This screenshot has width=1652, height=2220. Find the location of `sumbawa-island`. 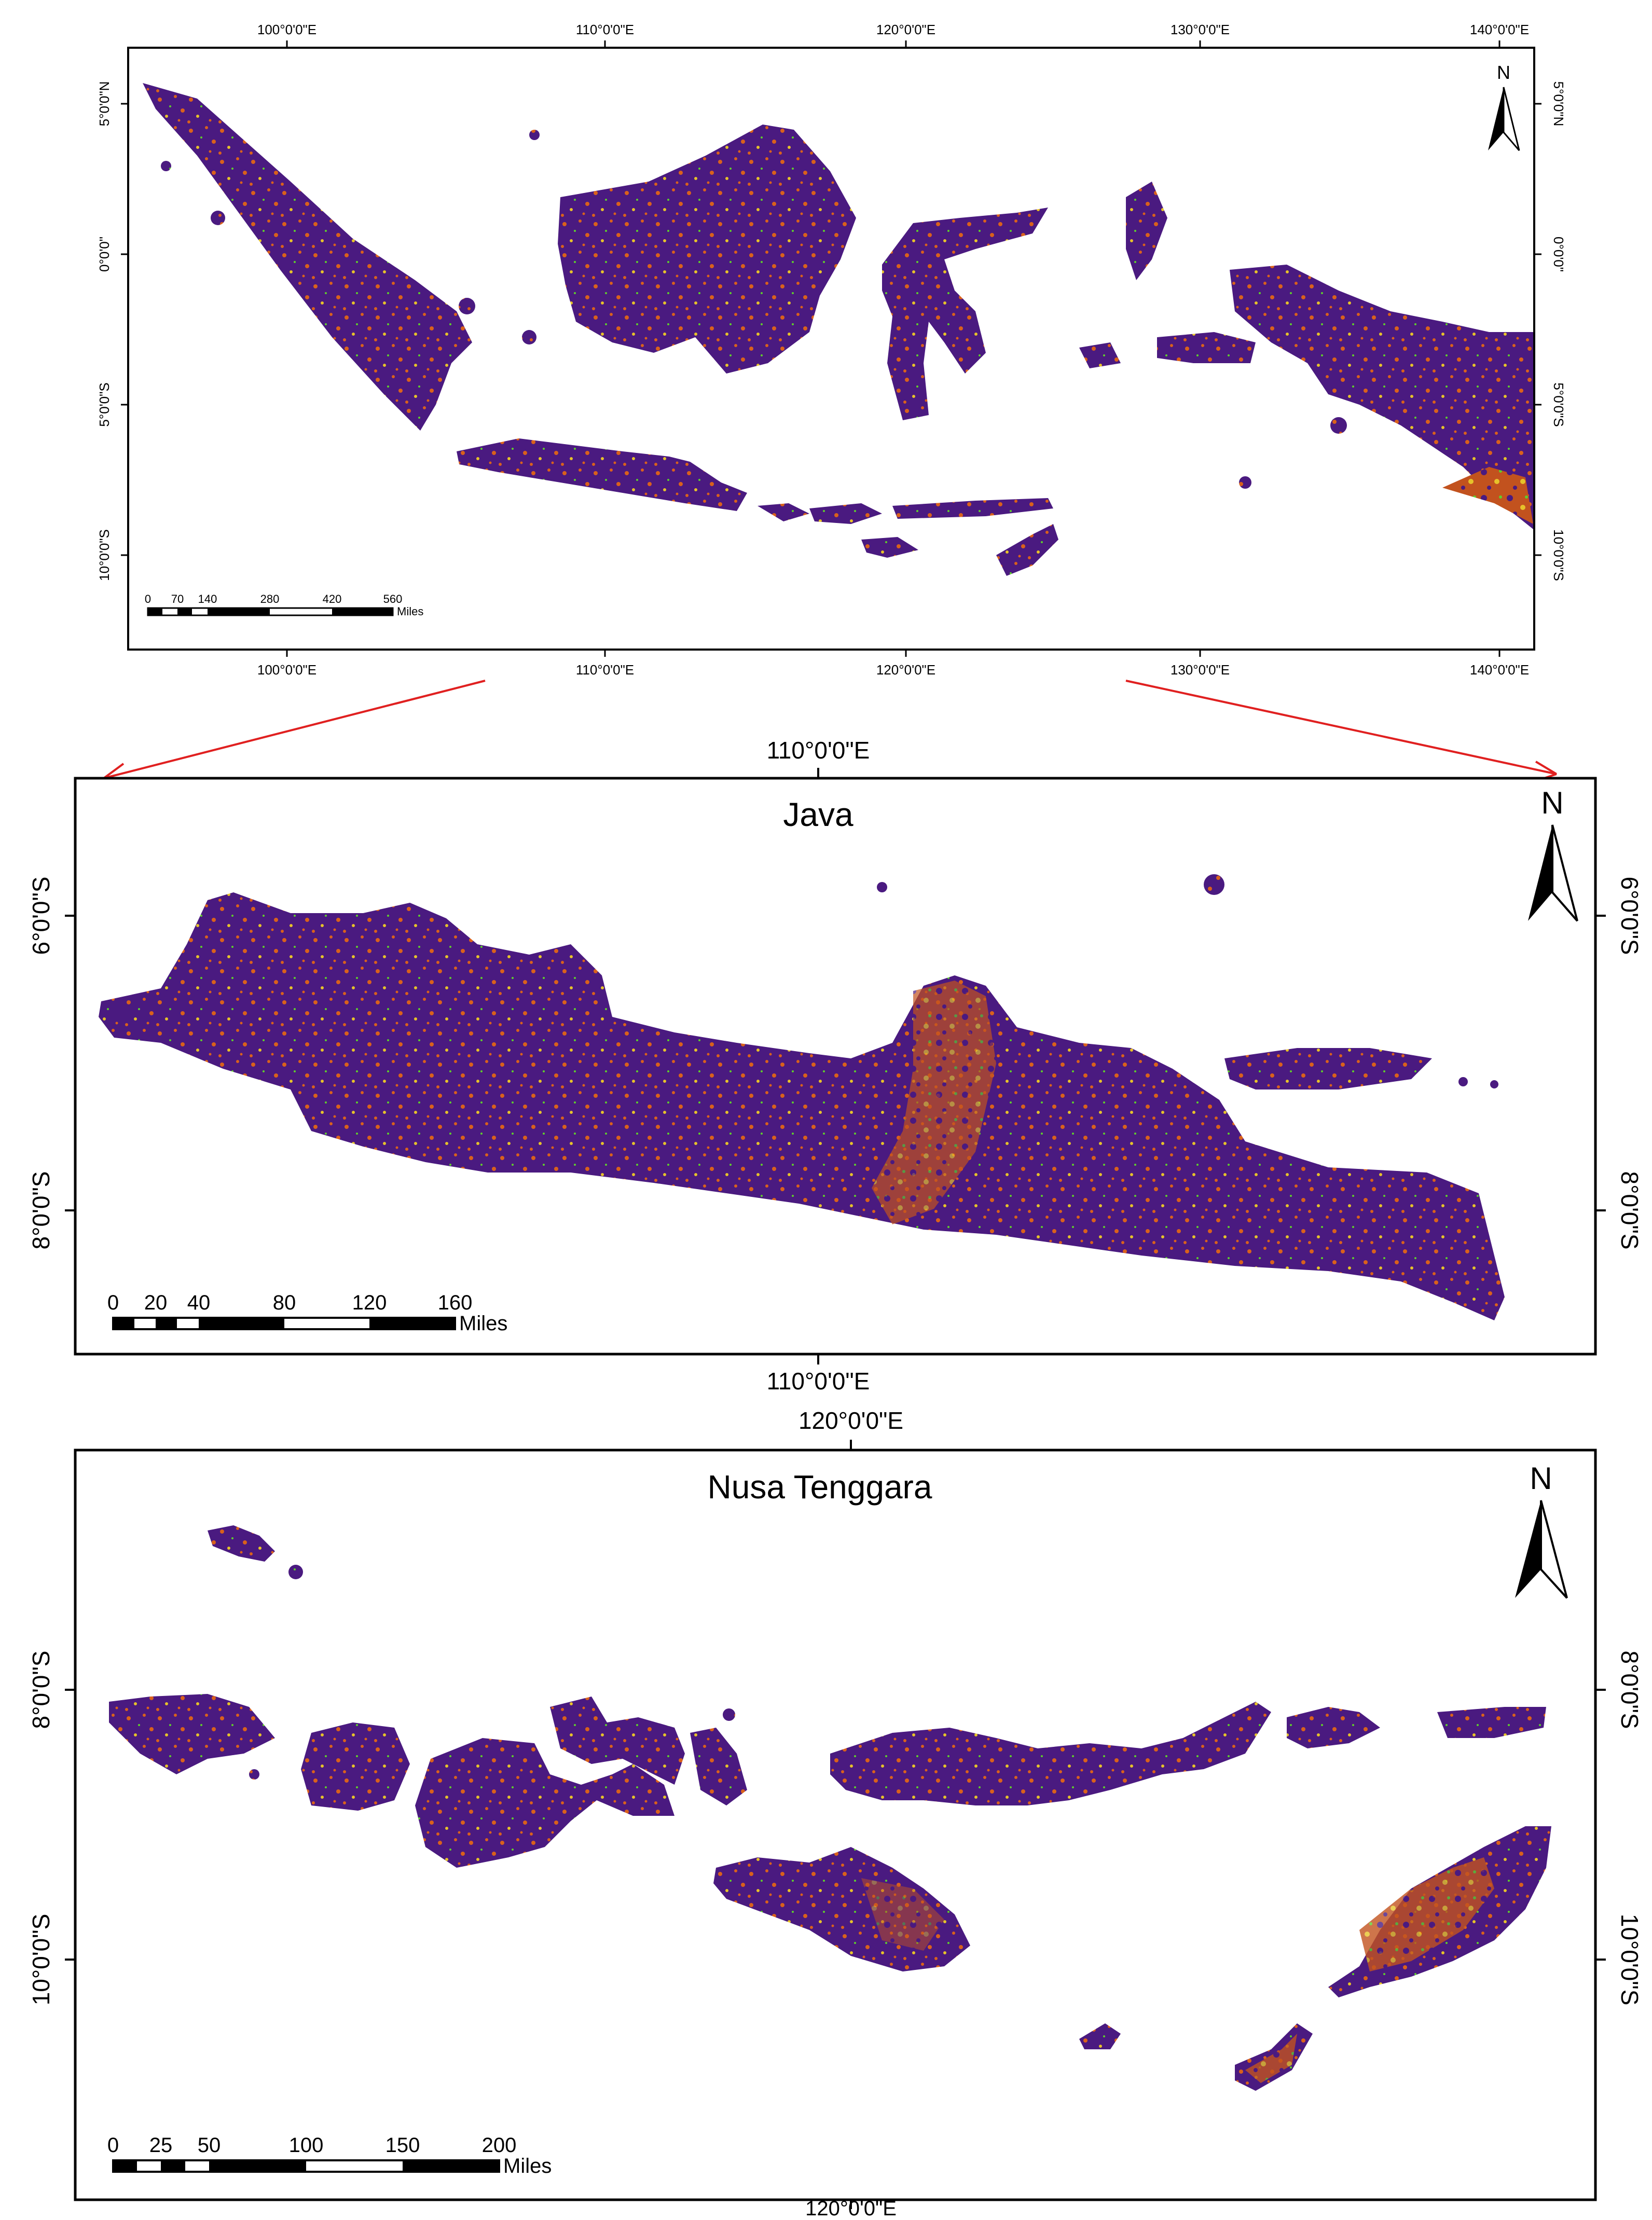

sumbawa-island is located at coordinates (544, 1803).